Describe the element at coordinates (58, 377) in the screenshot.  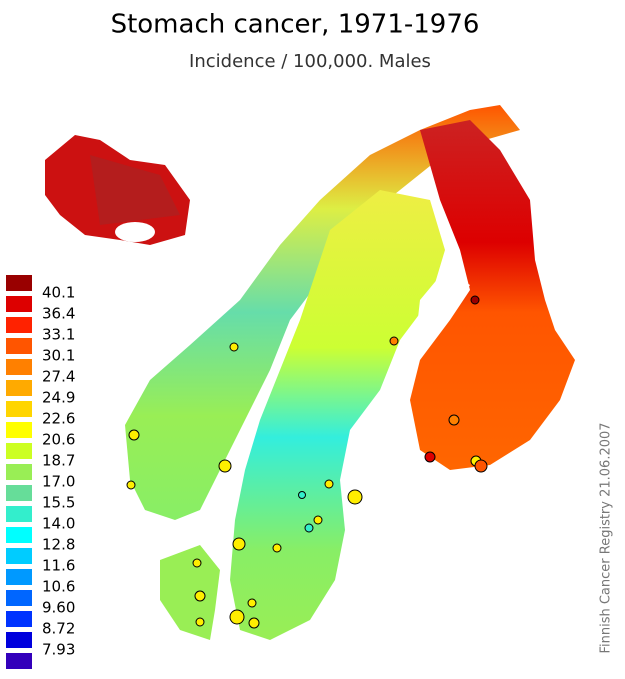
I see `legend-label: 27.4` at that location.